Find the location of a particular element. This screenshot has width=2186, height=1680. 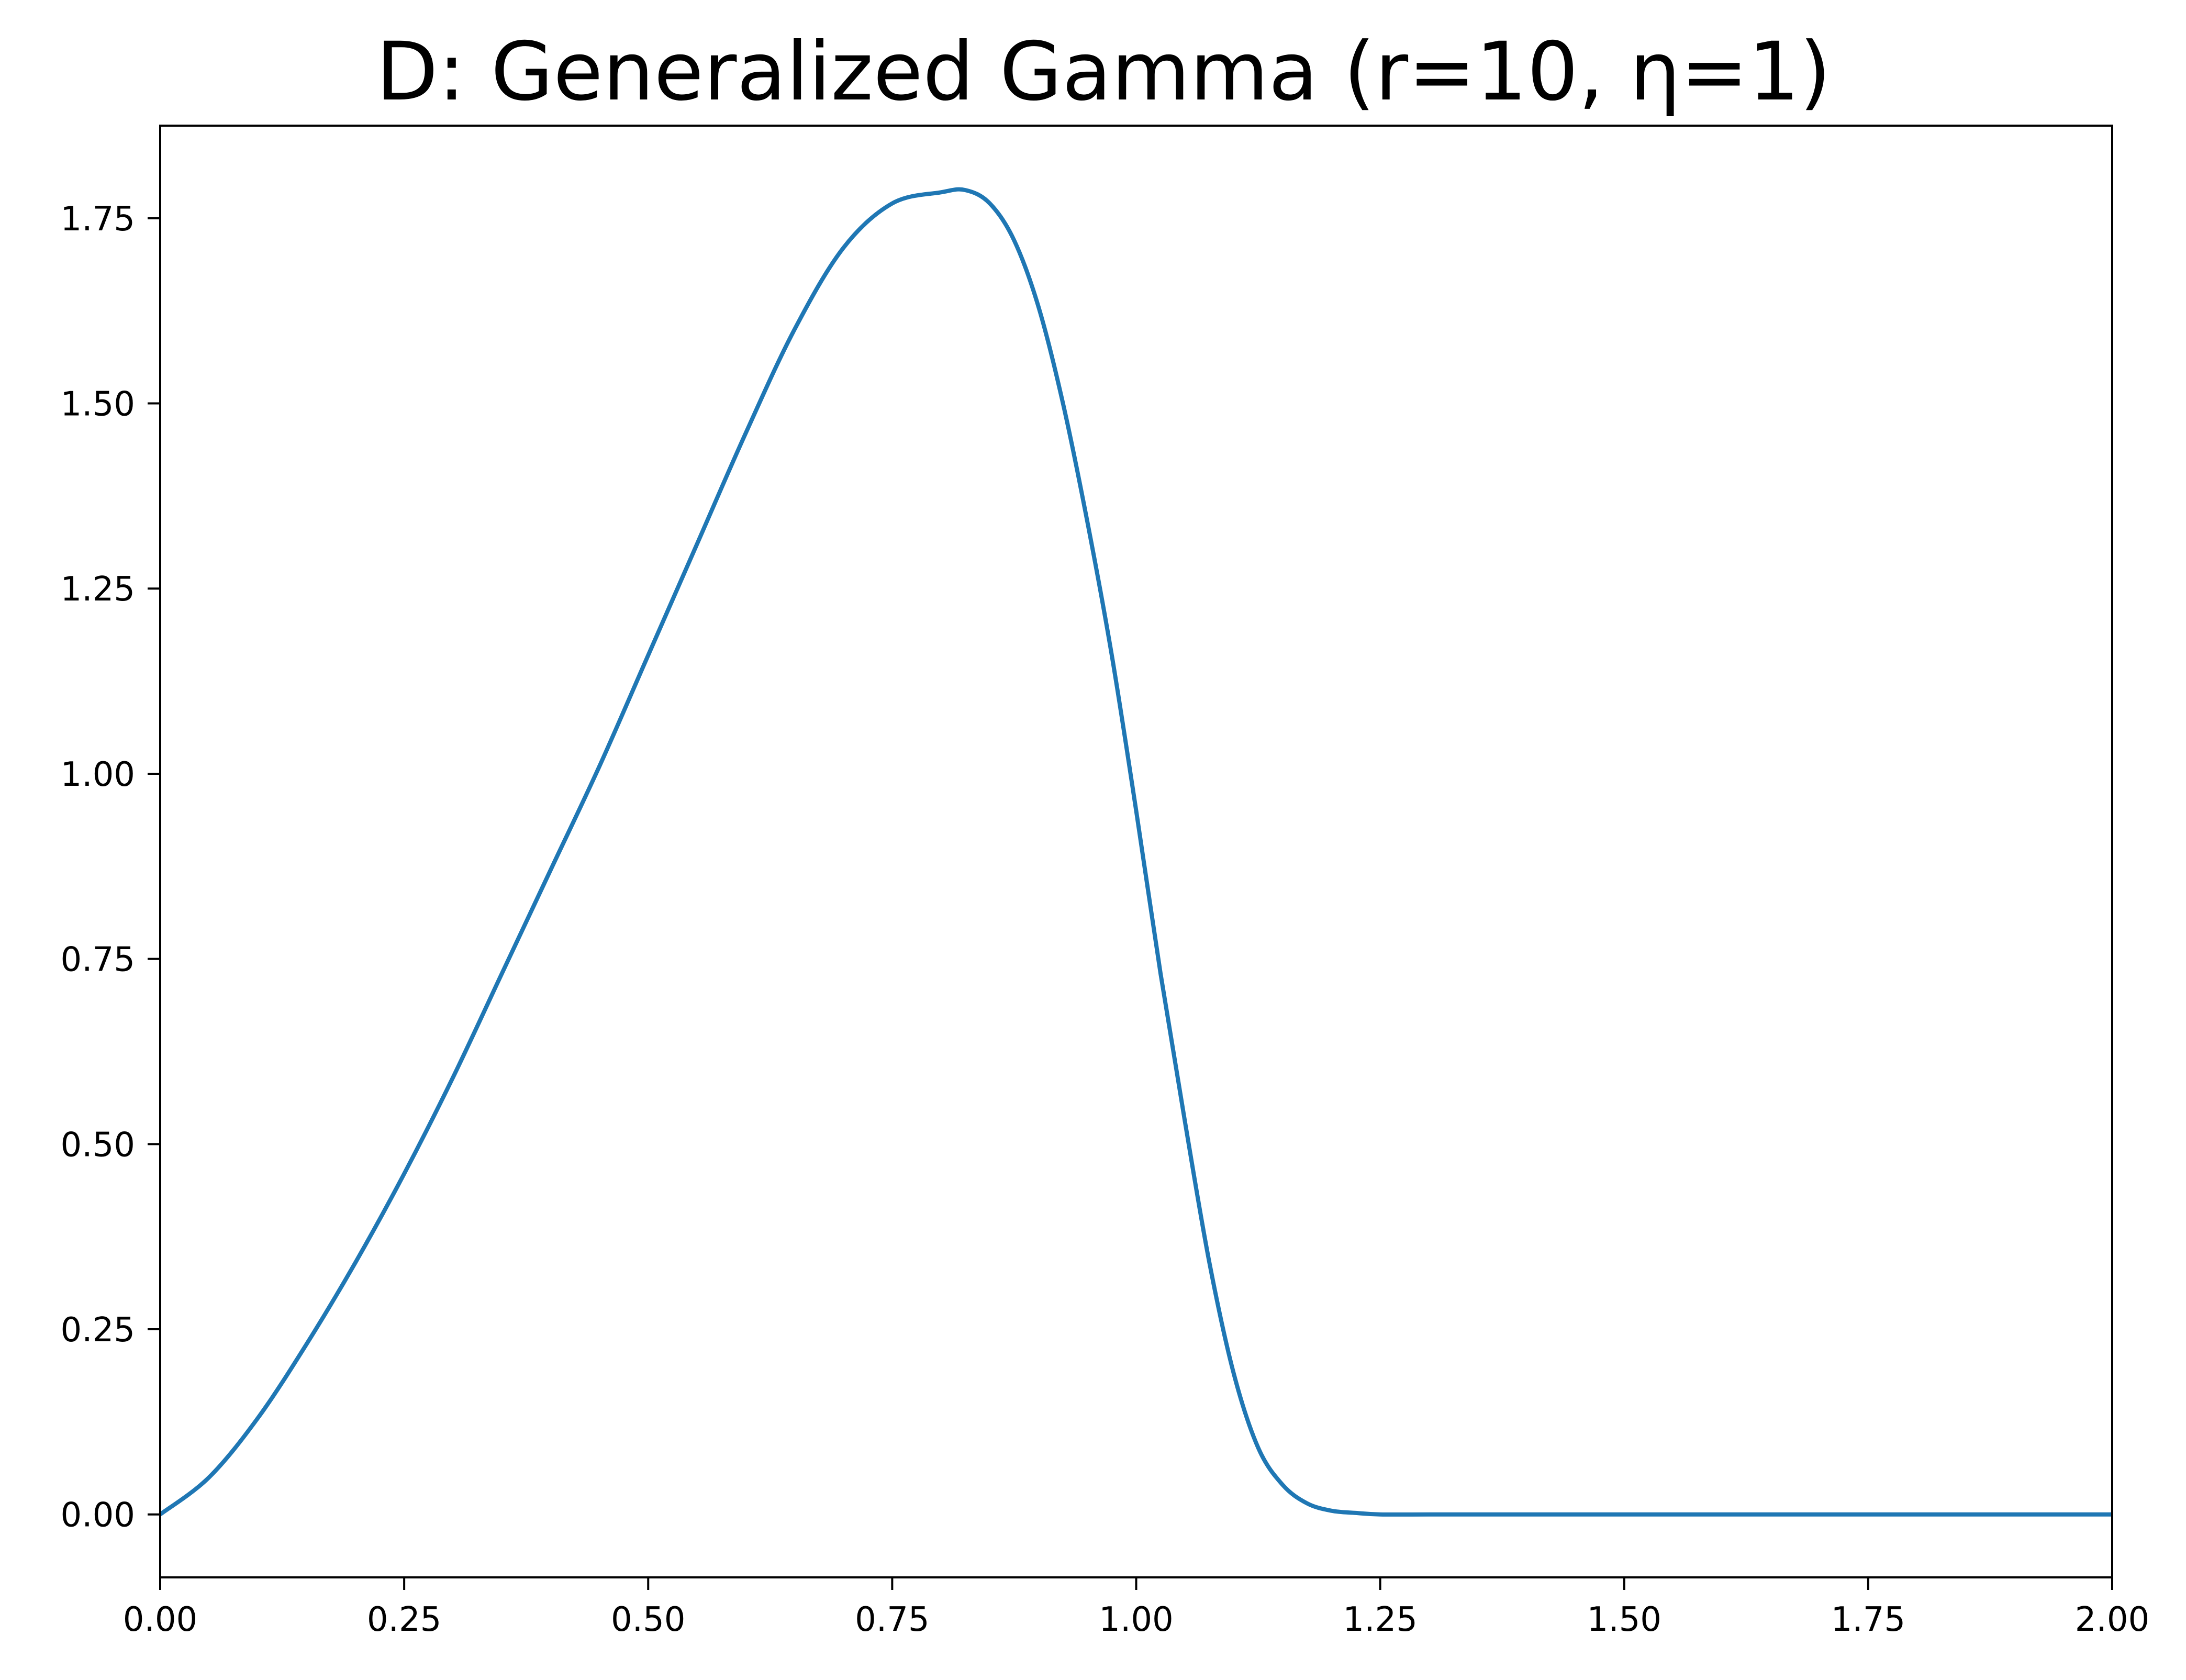

y-tick-label-4: 1.00 is located at coordinates (99, 774).